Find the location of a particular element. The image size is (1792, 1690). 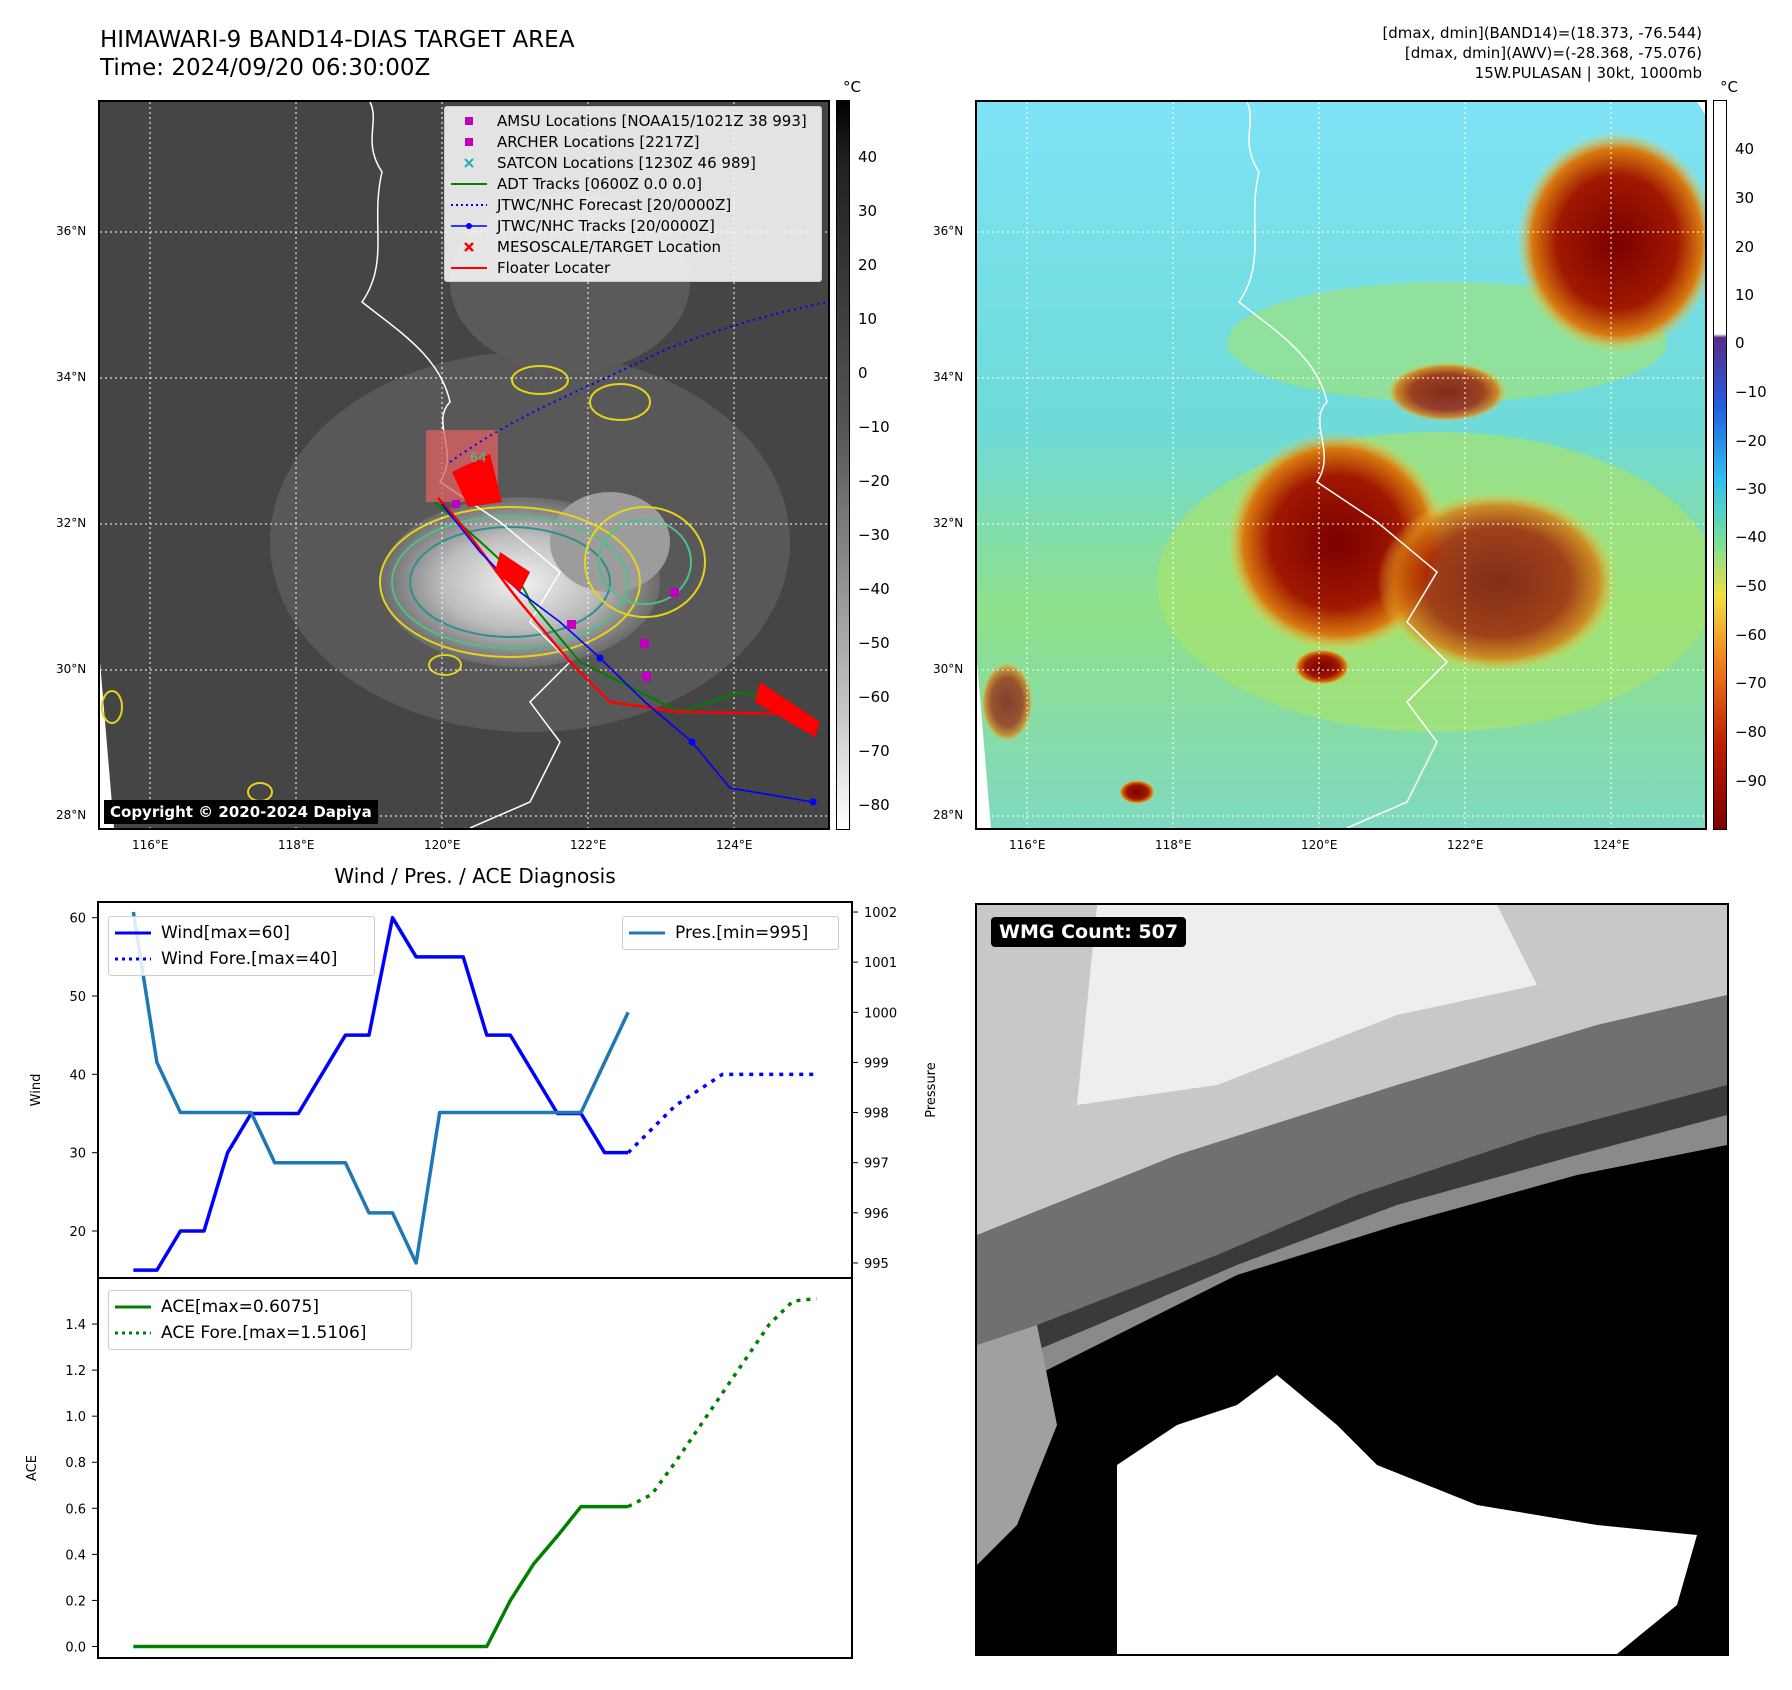

ace-tick-label: 0.4 is located at coordinates (75, 1555).